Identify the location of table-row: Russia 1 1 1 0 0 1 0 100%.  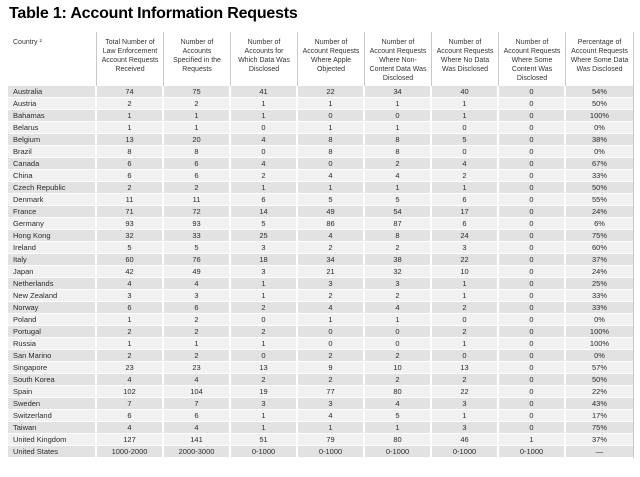
(320, 344).